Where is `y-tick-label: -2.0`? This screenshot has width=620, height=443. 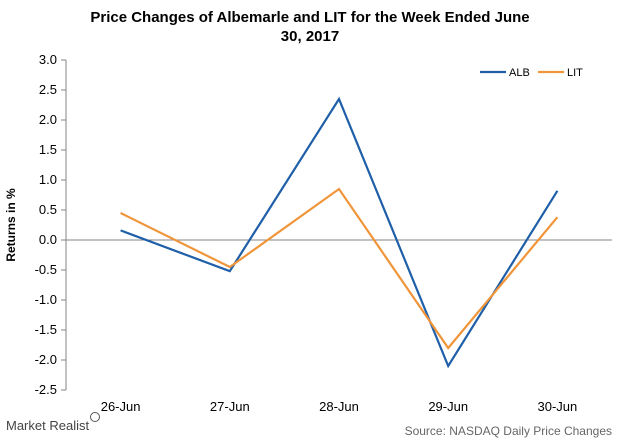 y-tick-label: -2.0 is located at coordinates (46, 359).